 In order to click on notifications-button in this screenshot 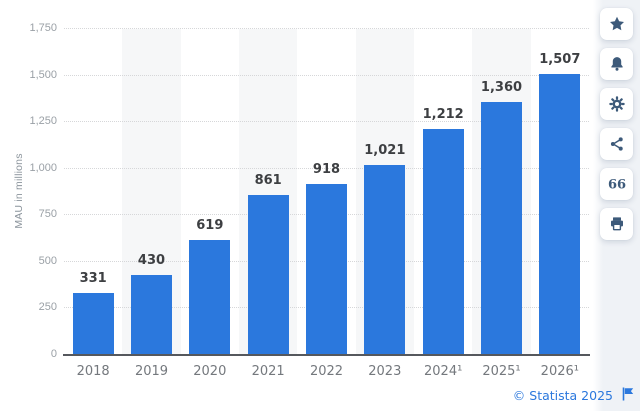, I will do `click(616, 64)`.